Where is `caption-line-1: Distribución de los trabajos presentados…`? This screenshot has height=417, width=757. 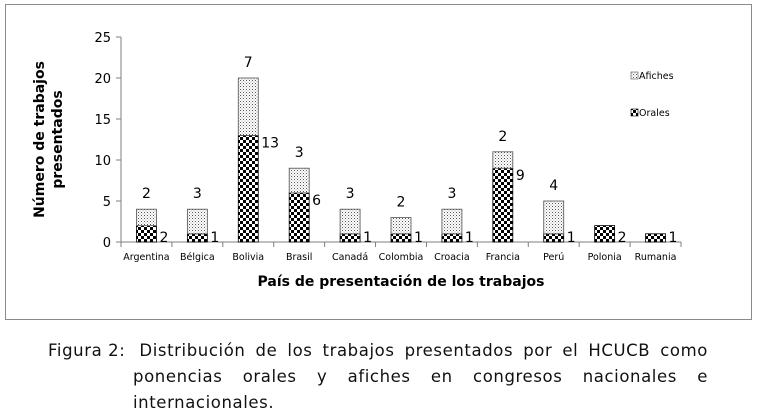 caption-line-1: Distribución de los trabajos presentados… is located at coordinates (423, 350).